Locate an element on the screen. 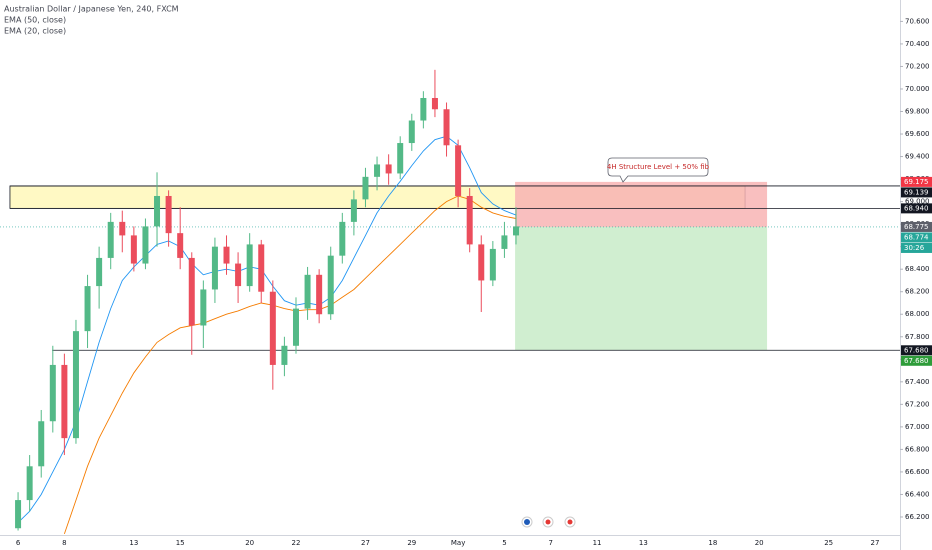 Image resolution: width=932 pixels, height=550 pixels. price-label: 68.774 is located at coordinates (916, 237).